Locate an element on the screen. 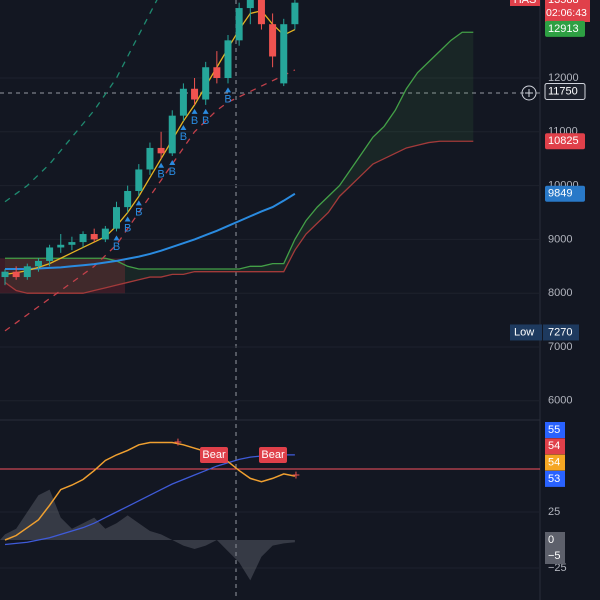 The width and height of the screenshot is (600, 600). low-label: Low is located at coordinates (524, 332).